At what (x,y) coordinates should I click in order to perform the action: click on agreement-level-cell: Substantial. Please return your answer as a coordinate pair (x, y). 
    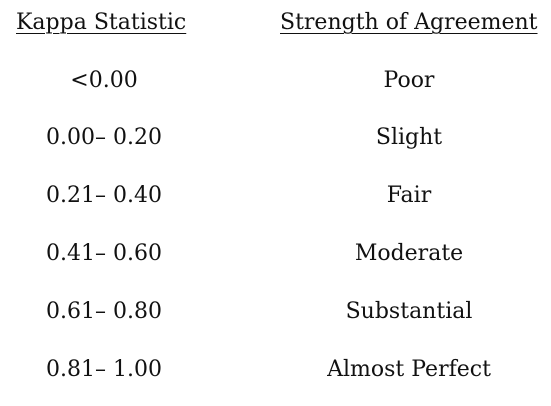
    Looking at the image, I should click on (409, 311).